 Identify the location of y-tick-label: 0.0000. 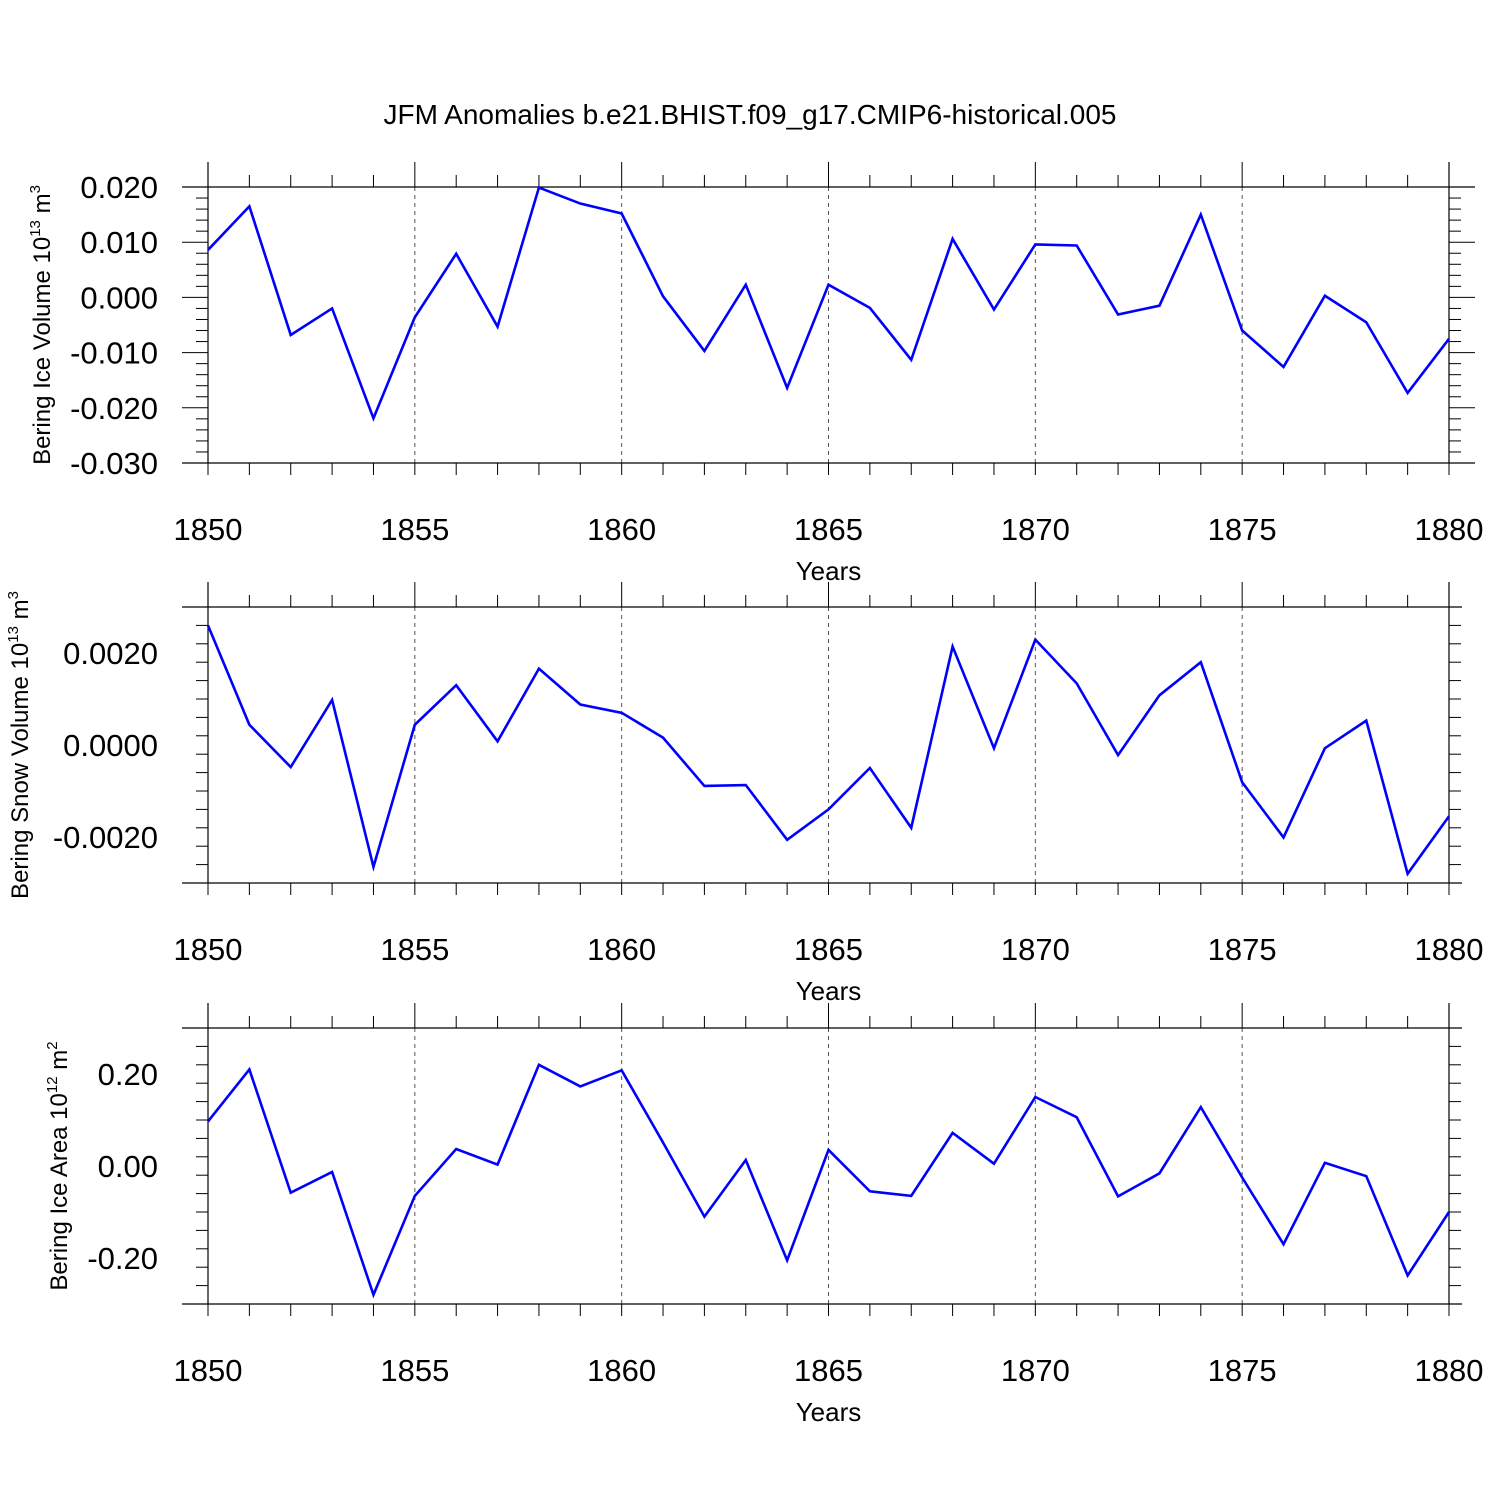
(110, 745).